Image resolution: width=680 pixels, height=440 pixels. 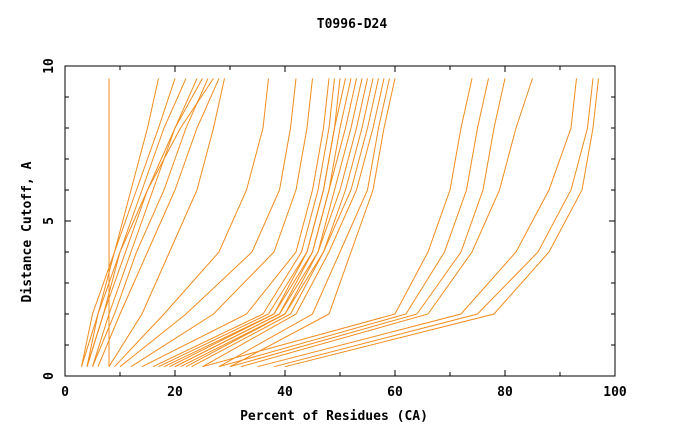 What do you see at coordinates (65, 392) in the screenshot?
I see `x-tick-label: 0` at bounding box center [65, 392].